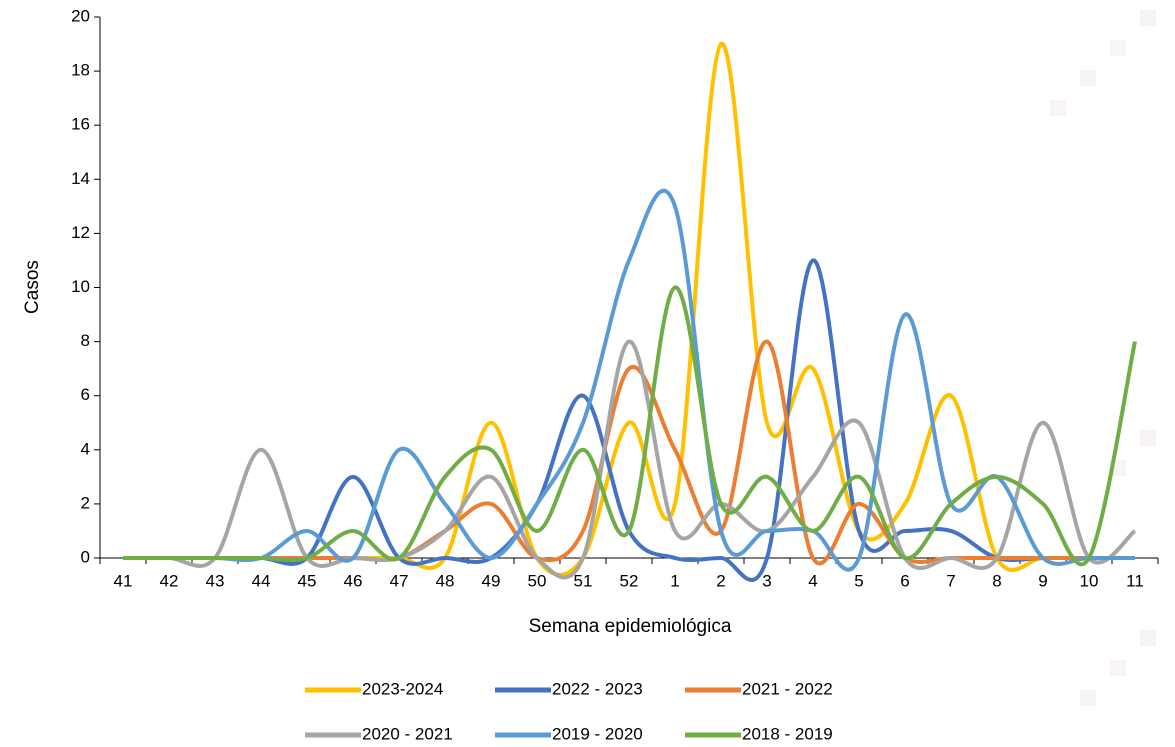 The image size is (1175, 747). I want to click on x-tick-label: 49, so click(491, 580).